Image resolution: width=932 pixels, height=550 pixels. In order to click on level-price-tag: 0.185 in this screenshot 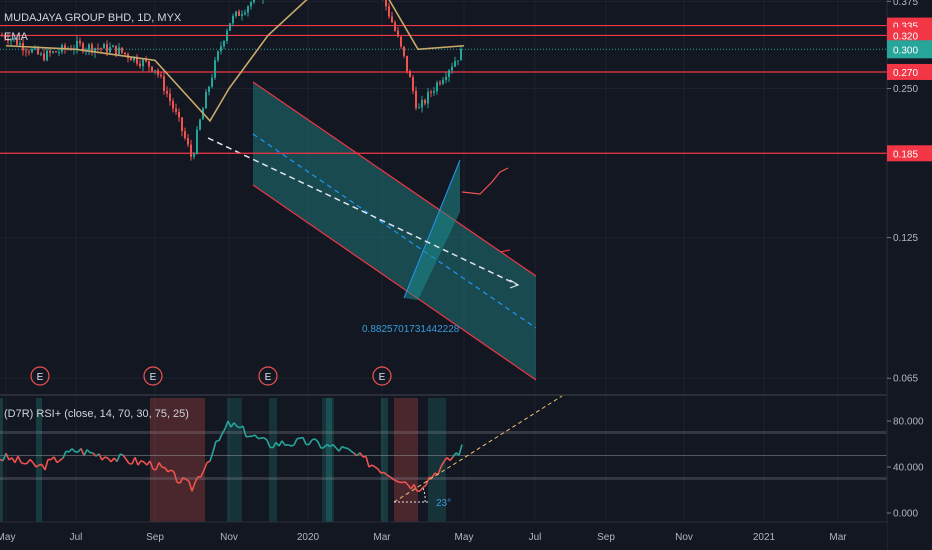, I will do `click(909, 153)`.